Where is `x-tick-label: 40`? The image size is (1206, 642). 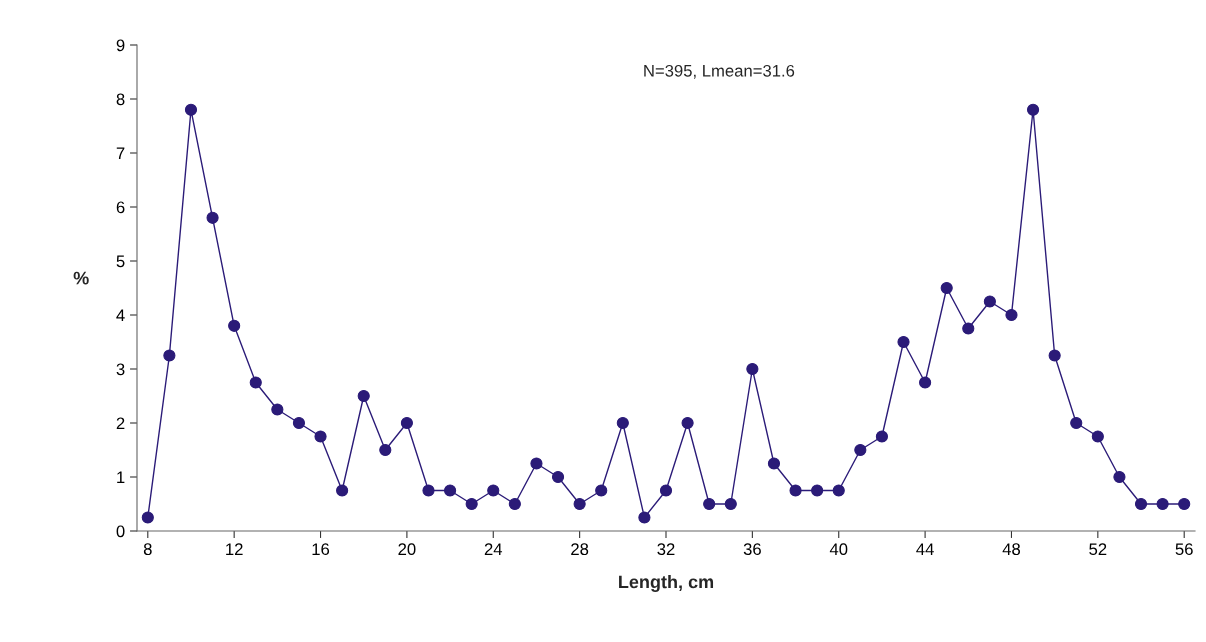
x-tick-label: 40 is located at coordinates (838, 549).